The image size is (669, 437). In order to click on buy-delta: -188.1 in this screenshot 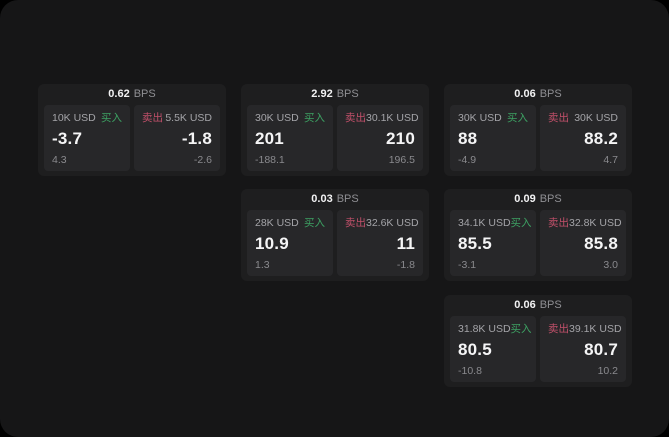, I will do `click(270, 160)`.